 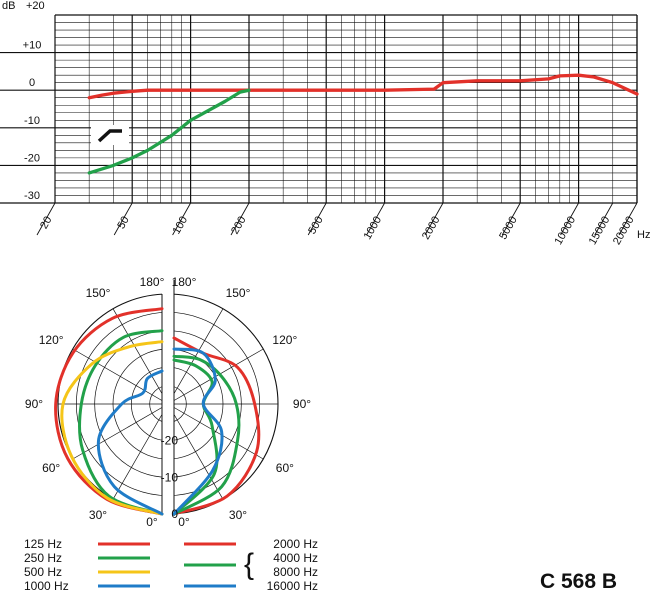 What do you see at coordinates (43, 544) in the screenshot?
I see `legend-label: 125 Hz` at bounding box center [43, 544].